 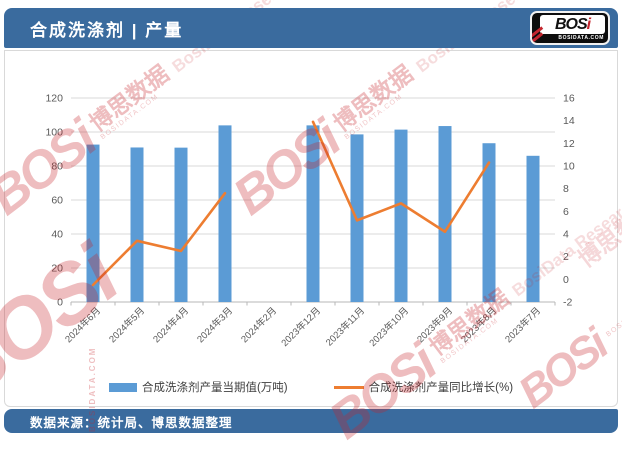 I want to click on footer-bar: 数据来源：统计局、博思数据整理, so click(x=311, y=421).